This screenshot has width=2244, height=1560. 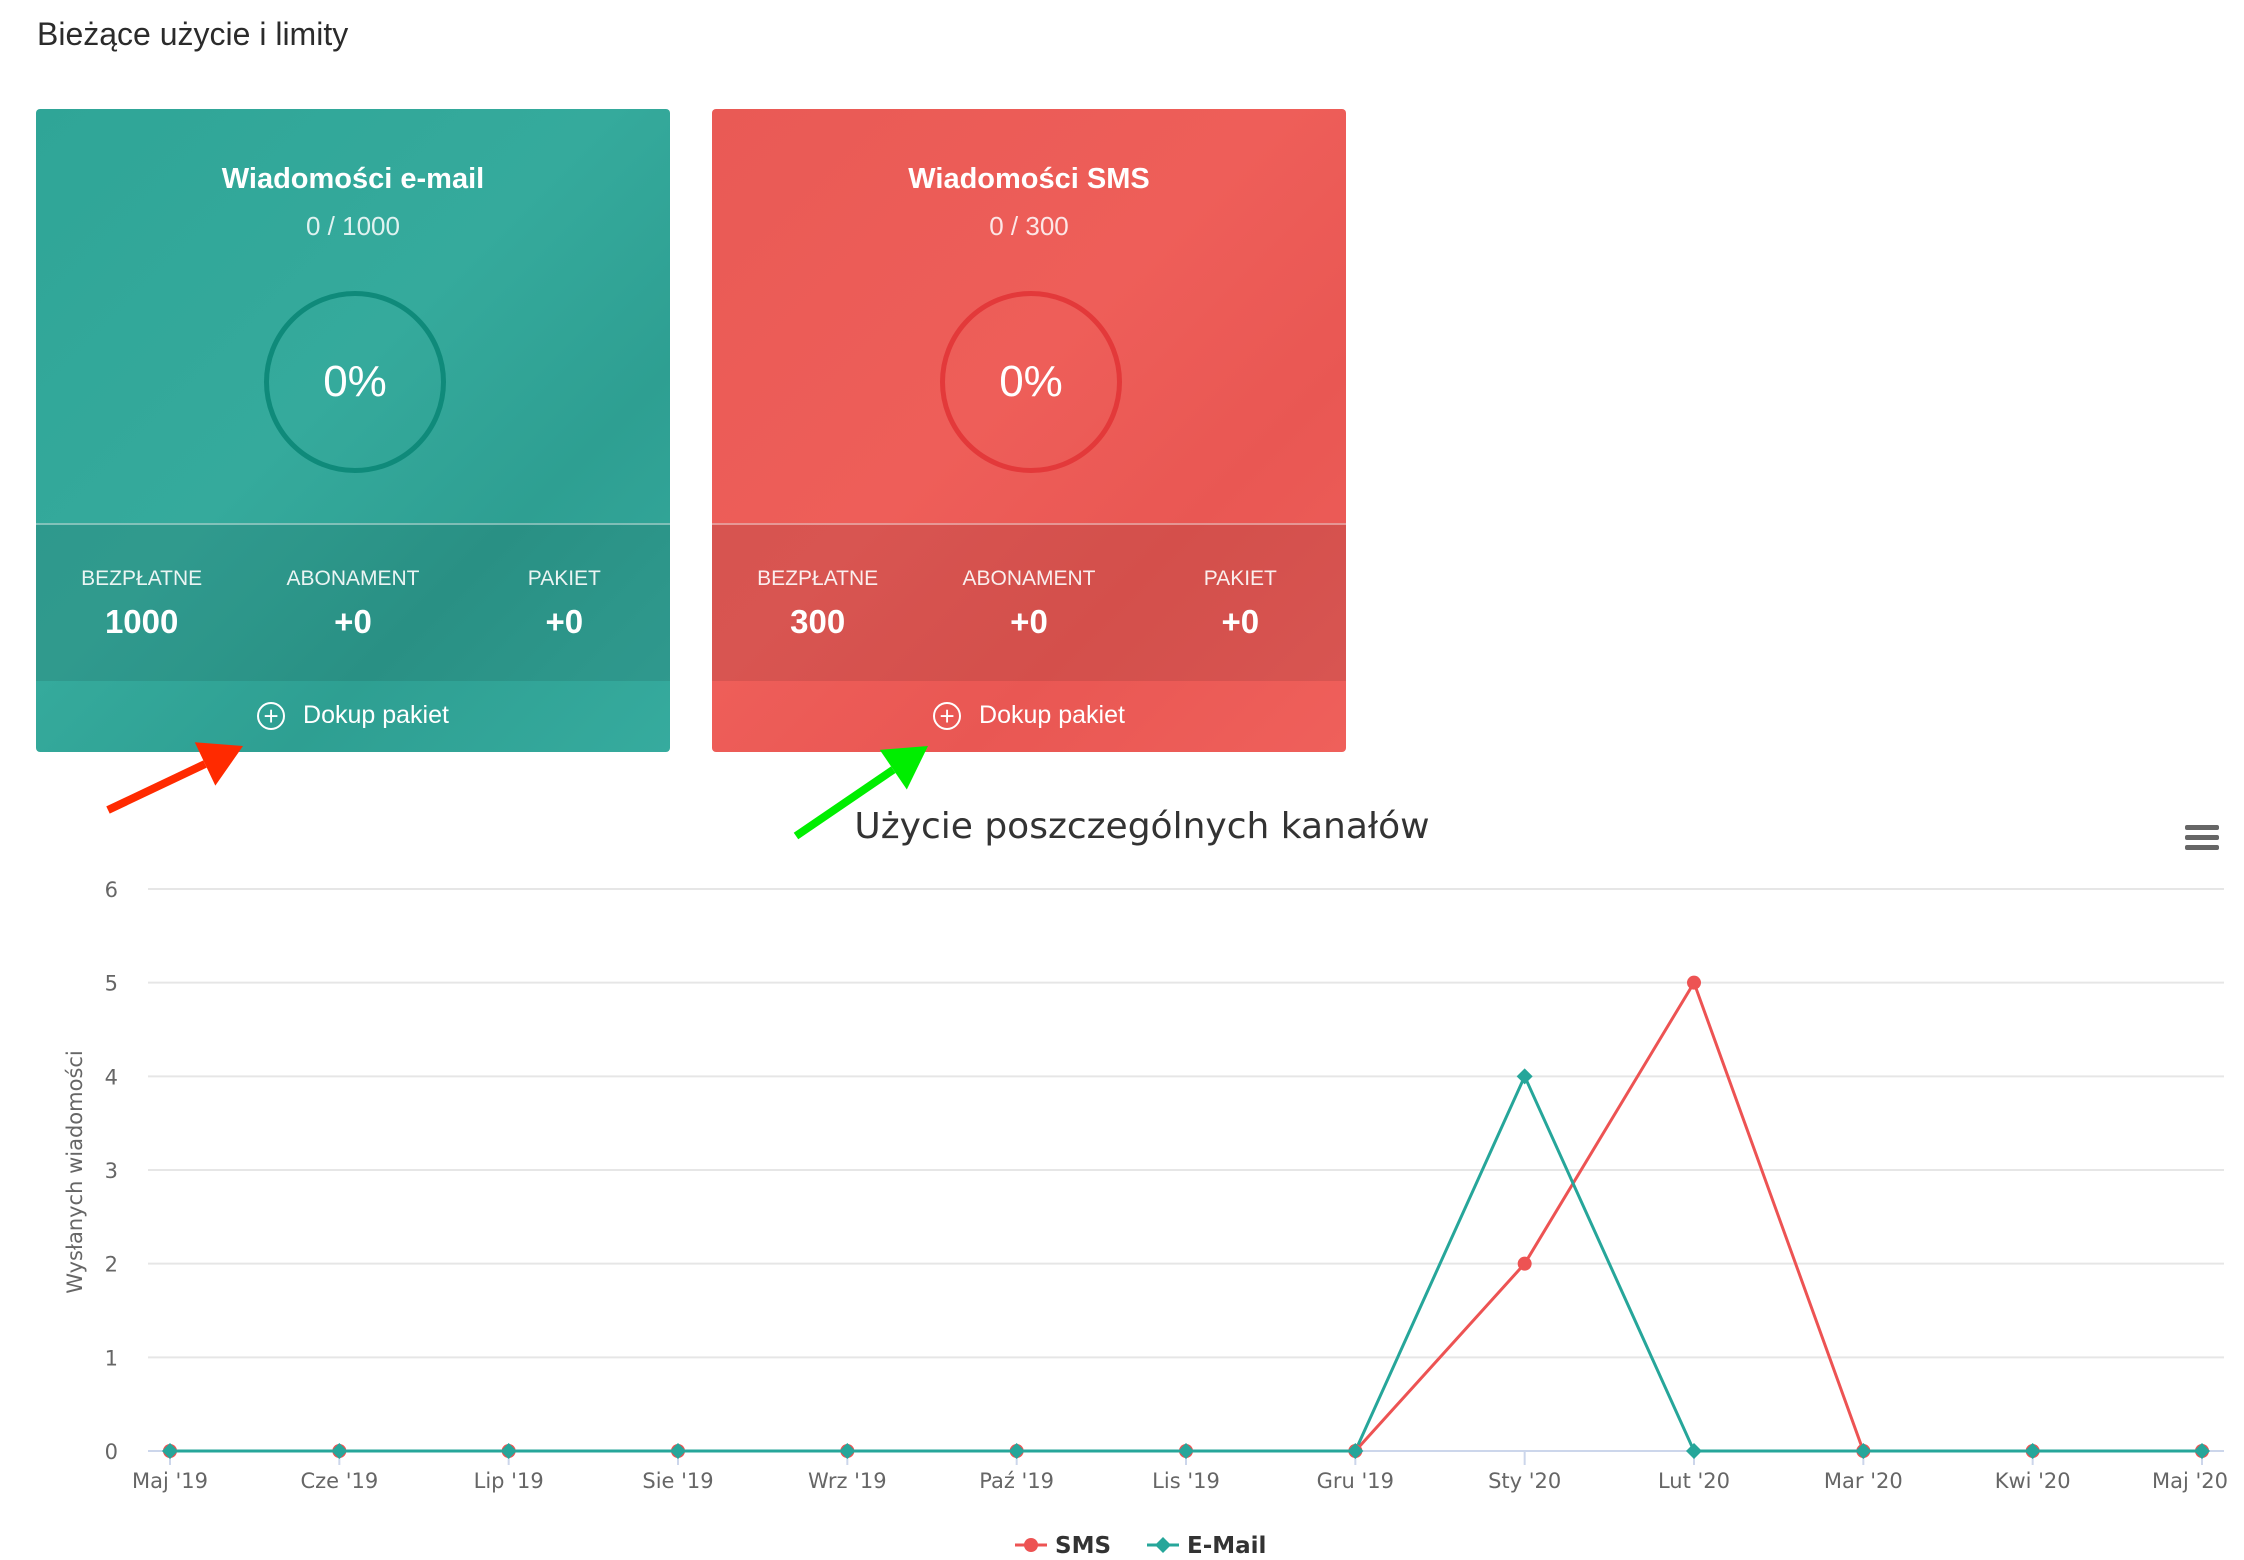 I want to click on x-tick-label: Mar '20, so click(x=1863, y=1481).